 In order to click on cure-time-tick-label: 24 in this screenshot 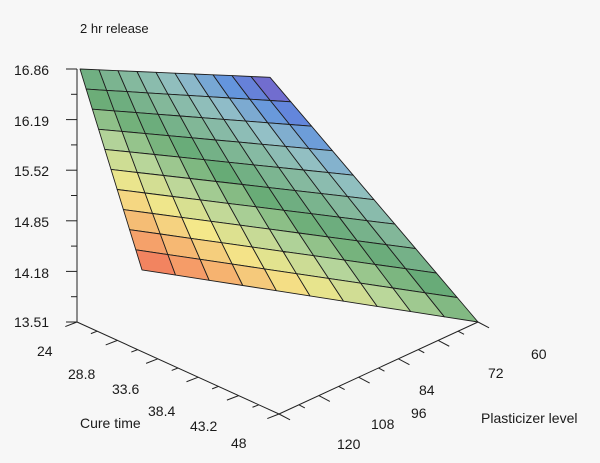, I will do `click(45, 351)`.